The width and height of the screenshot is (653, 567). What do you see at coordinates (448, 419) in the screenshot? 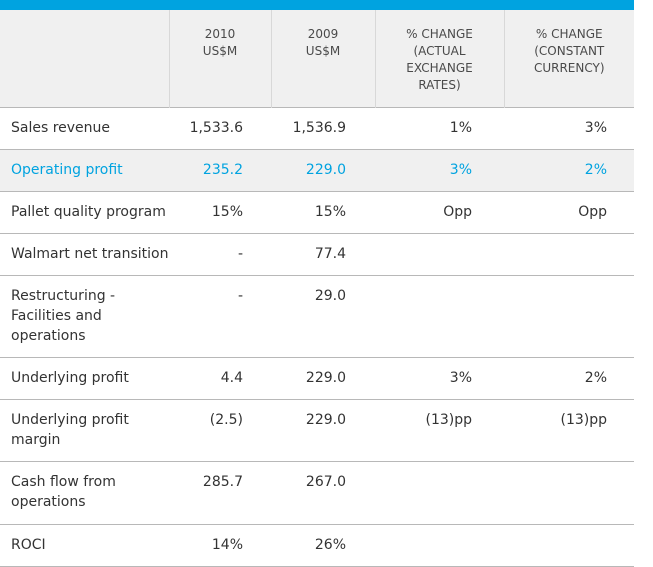
I see `cell-pct-actual: (13)pp` at bounding box center [448, 419].